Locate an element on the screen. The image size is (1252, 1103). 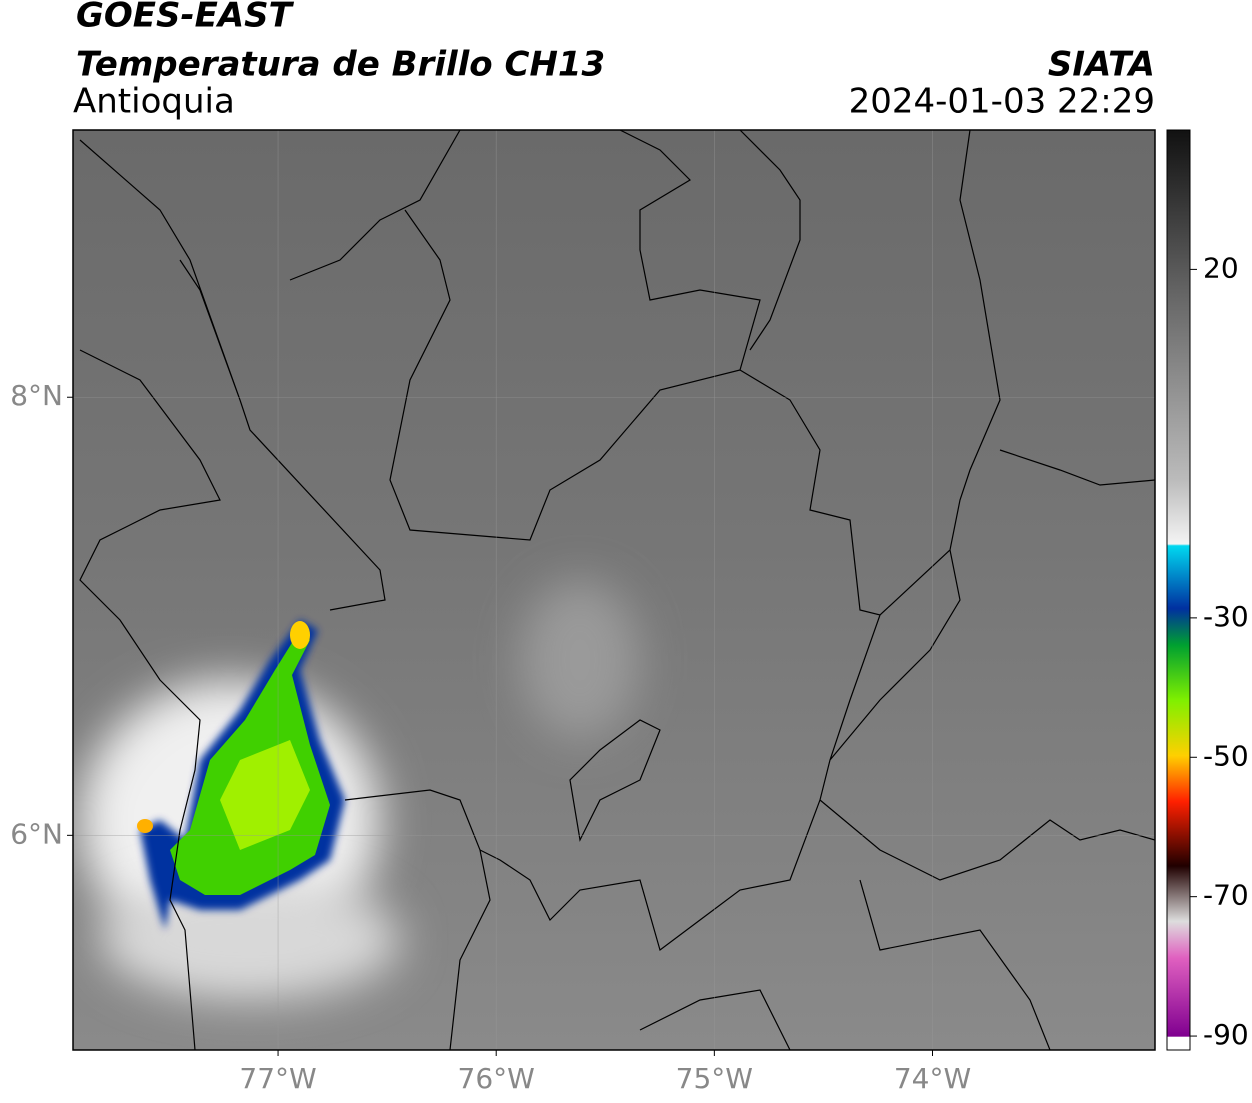
x-tick-label: 74°W is located at coordinates (932, 1078).